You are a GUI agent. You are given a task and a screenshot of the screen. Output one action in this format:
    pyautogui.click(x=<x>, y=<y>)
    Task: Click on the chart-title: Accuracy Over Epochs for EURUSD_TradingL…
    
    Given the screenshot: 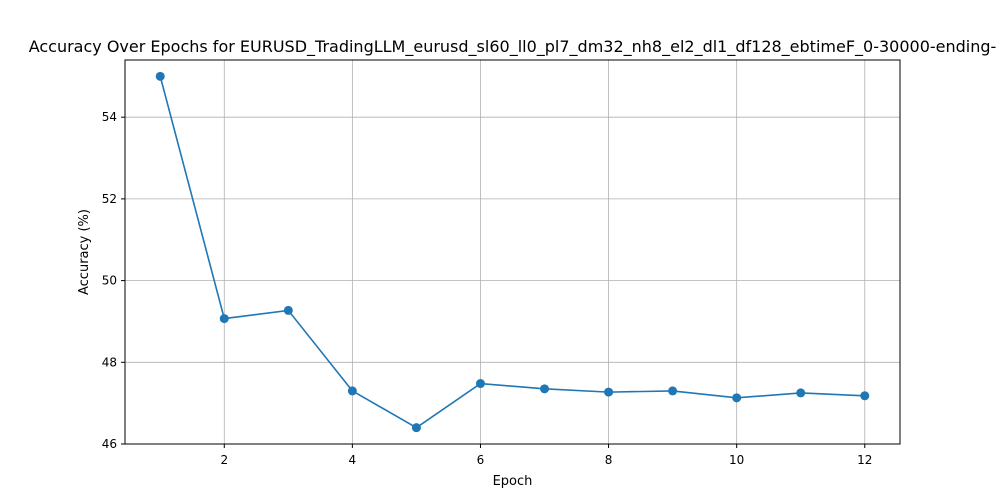 What is the action you would take?
    pyautogui.click(x=513, y=47)
    